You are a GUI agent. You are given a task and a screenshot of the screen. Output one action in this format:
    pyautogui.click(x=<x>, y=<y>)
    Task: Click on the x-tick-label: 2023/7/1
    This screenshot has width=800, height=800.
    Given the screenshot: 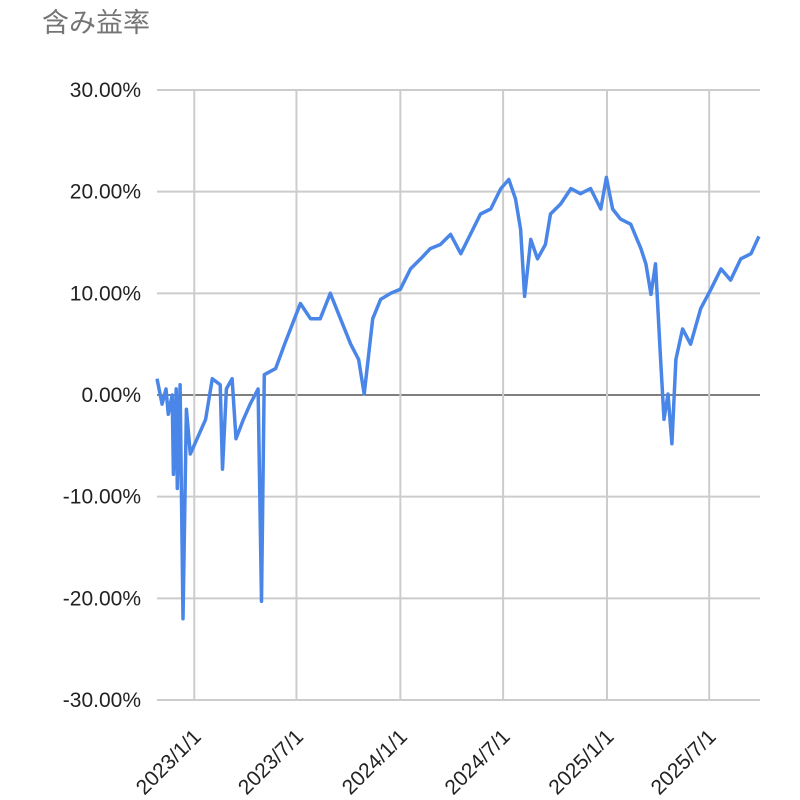 What is the action you would take?
    pyautogui.click(x=271, y=762)
    